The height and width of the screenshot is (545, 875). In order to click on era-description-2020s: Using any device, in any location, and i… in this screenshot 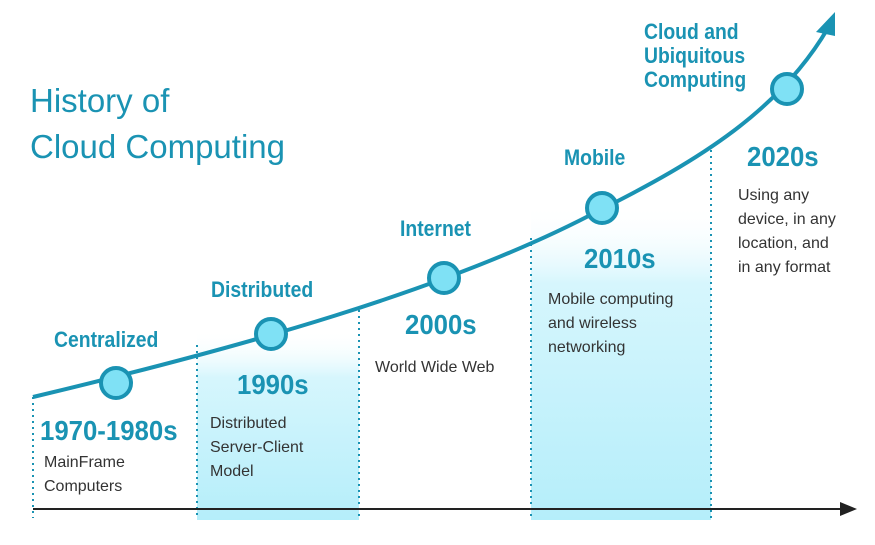, I will do `click(787, 232)`.